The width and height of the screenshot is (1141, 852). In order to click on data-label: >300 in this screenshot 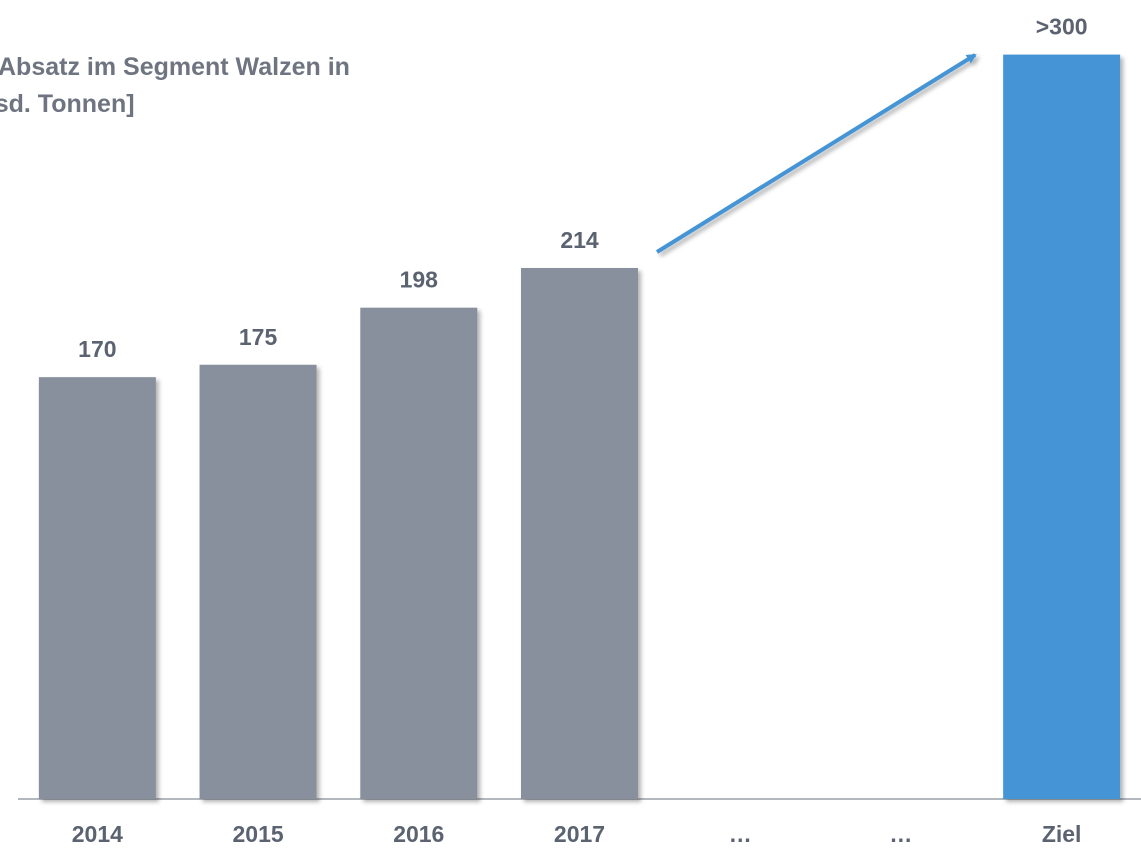, I will do `click(1062, 27)`.